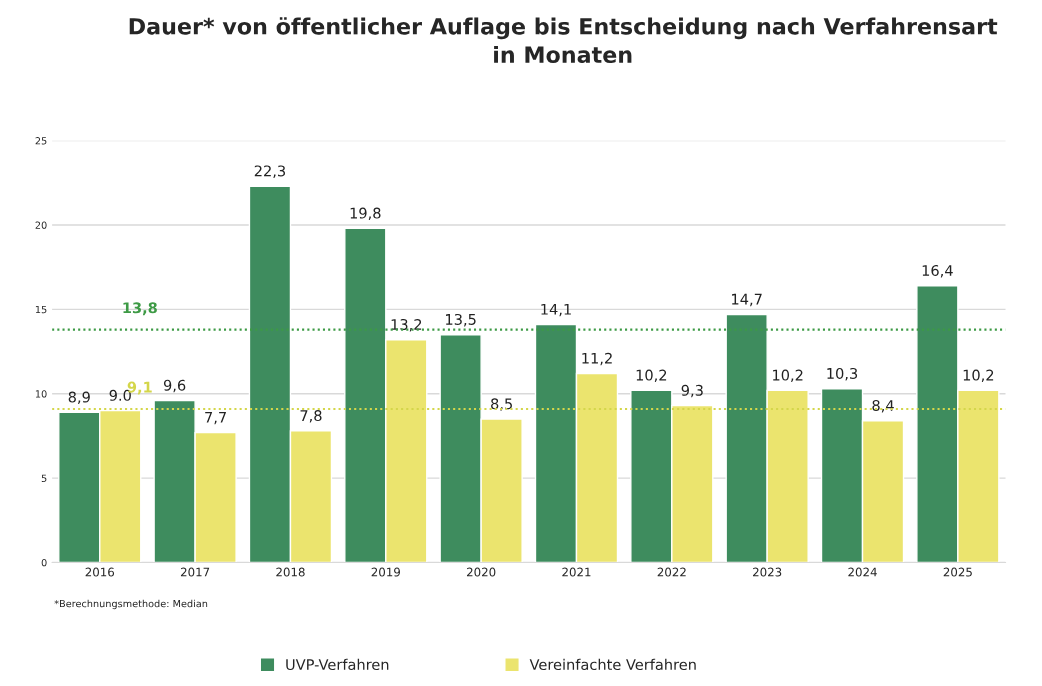 The image size is (1042, 686). Describe the element at coordinates (842, 374) in the screenshot. I see `data-label: 10,3` at that location.